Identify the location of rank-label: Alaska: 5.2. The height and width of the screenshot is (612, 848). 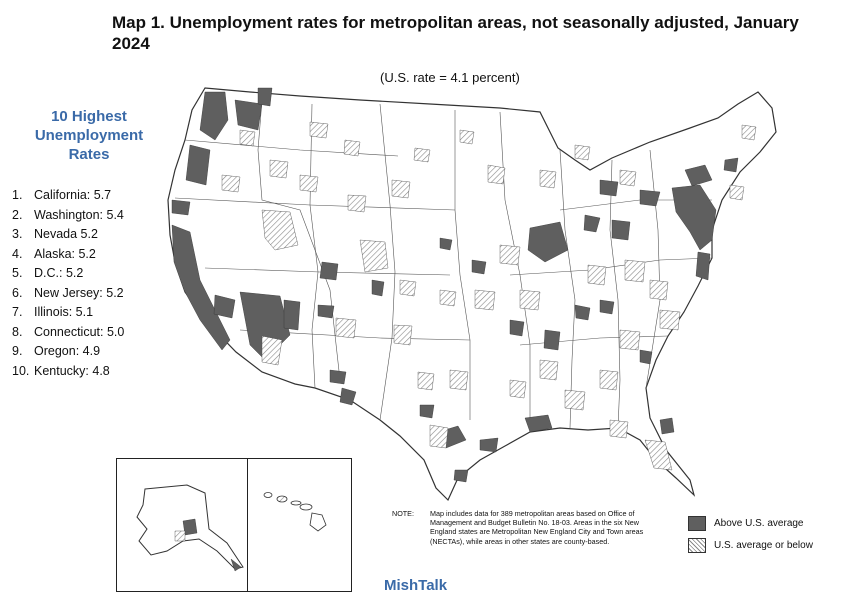
(65, 253).